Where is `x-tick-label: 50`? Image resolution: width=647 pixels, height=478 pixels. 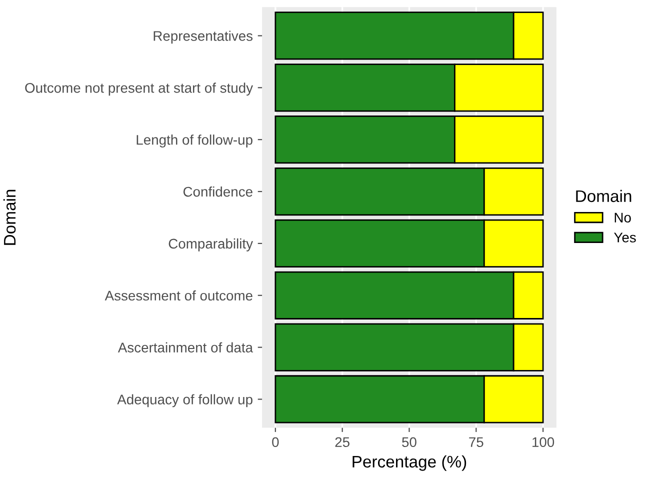
x-tick-label: 50 is located at coordinates (409, 442).